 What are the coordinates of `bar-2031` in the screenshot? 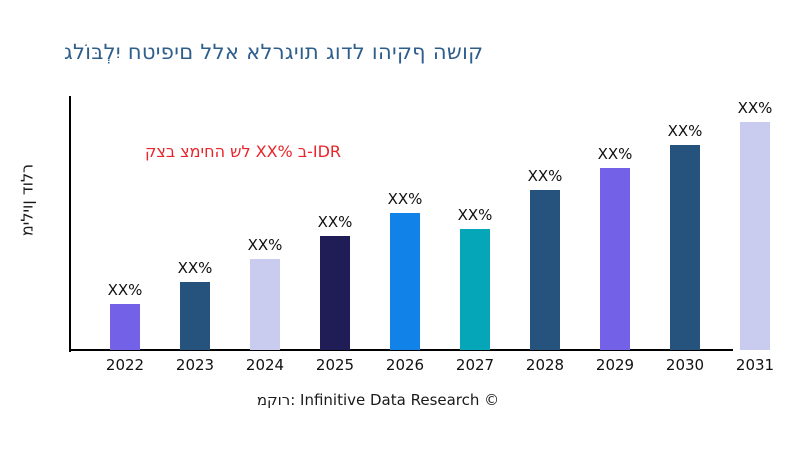 It's located at (755, 236).